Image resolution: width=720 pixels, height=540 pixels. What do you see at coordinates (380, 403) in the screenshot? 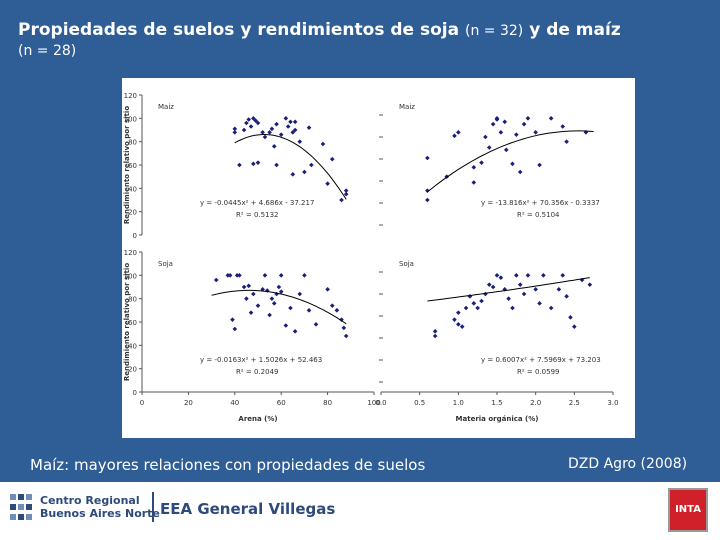
I see `soja-mo-xtick-label: 0.0` at bounding box center [380, 403].